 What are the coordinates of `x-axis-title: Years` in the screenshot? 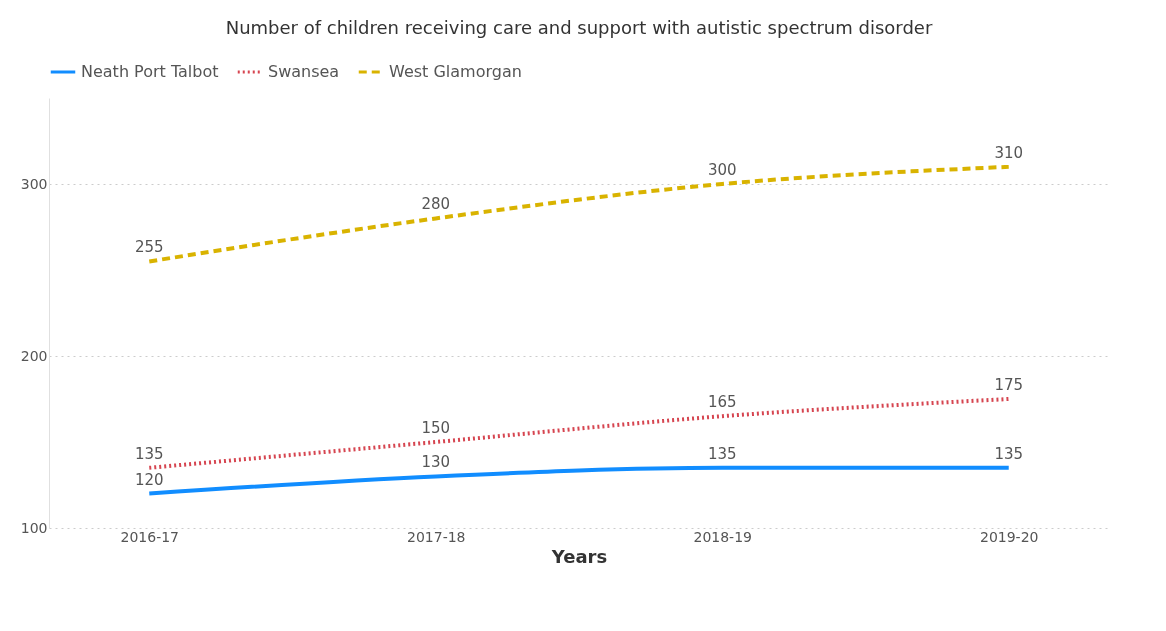 It's located at (579, 556).